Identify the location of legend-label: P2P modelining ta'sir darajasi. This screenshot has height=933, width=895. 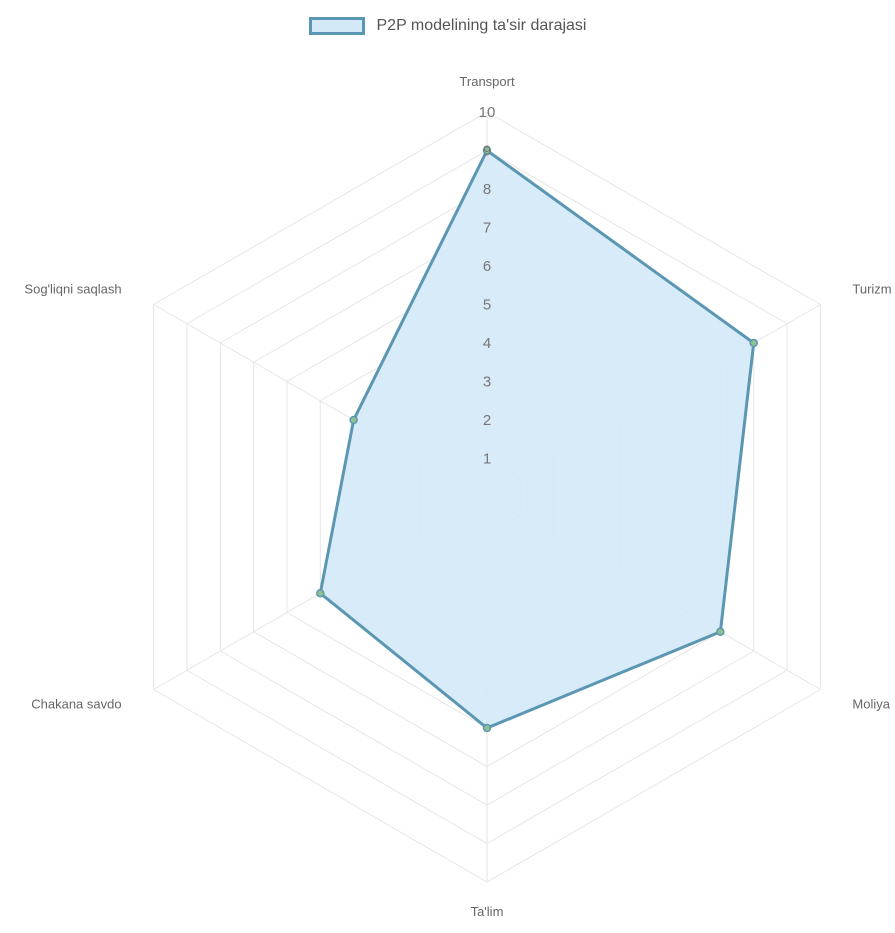
(481, 25).